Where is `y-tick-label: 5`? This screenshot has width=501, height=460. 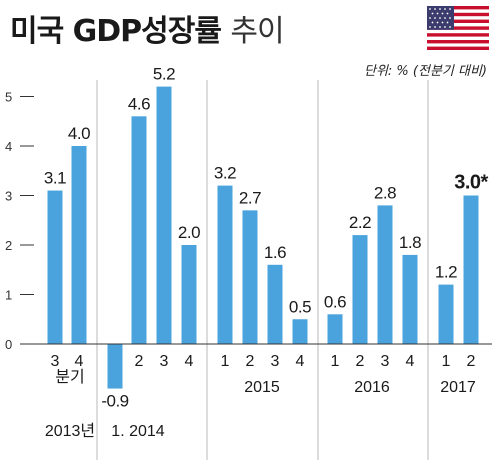
y-tick-label: 5 is located at coordinates (8, 97).